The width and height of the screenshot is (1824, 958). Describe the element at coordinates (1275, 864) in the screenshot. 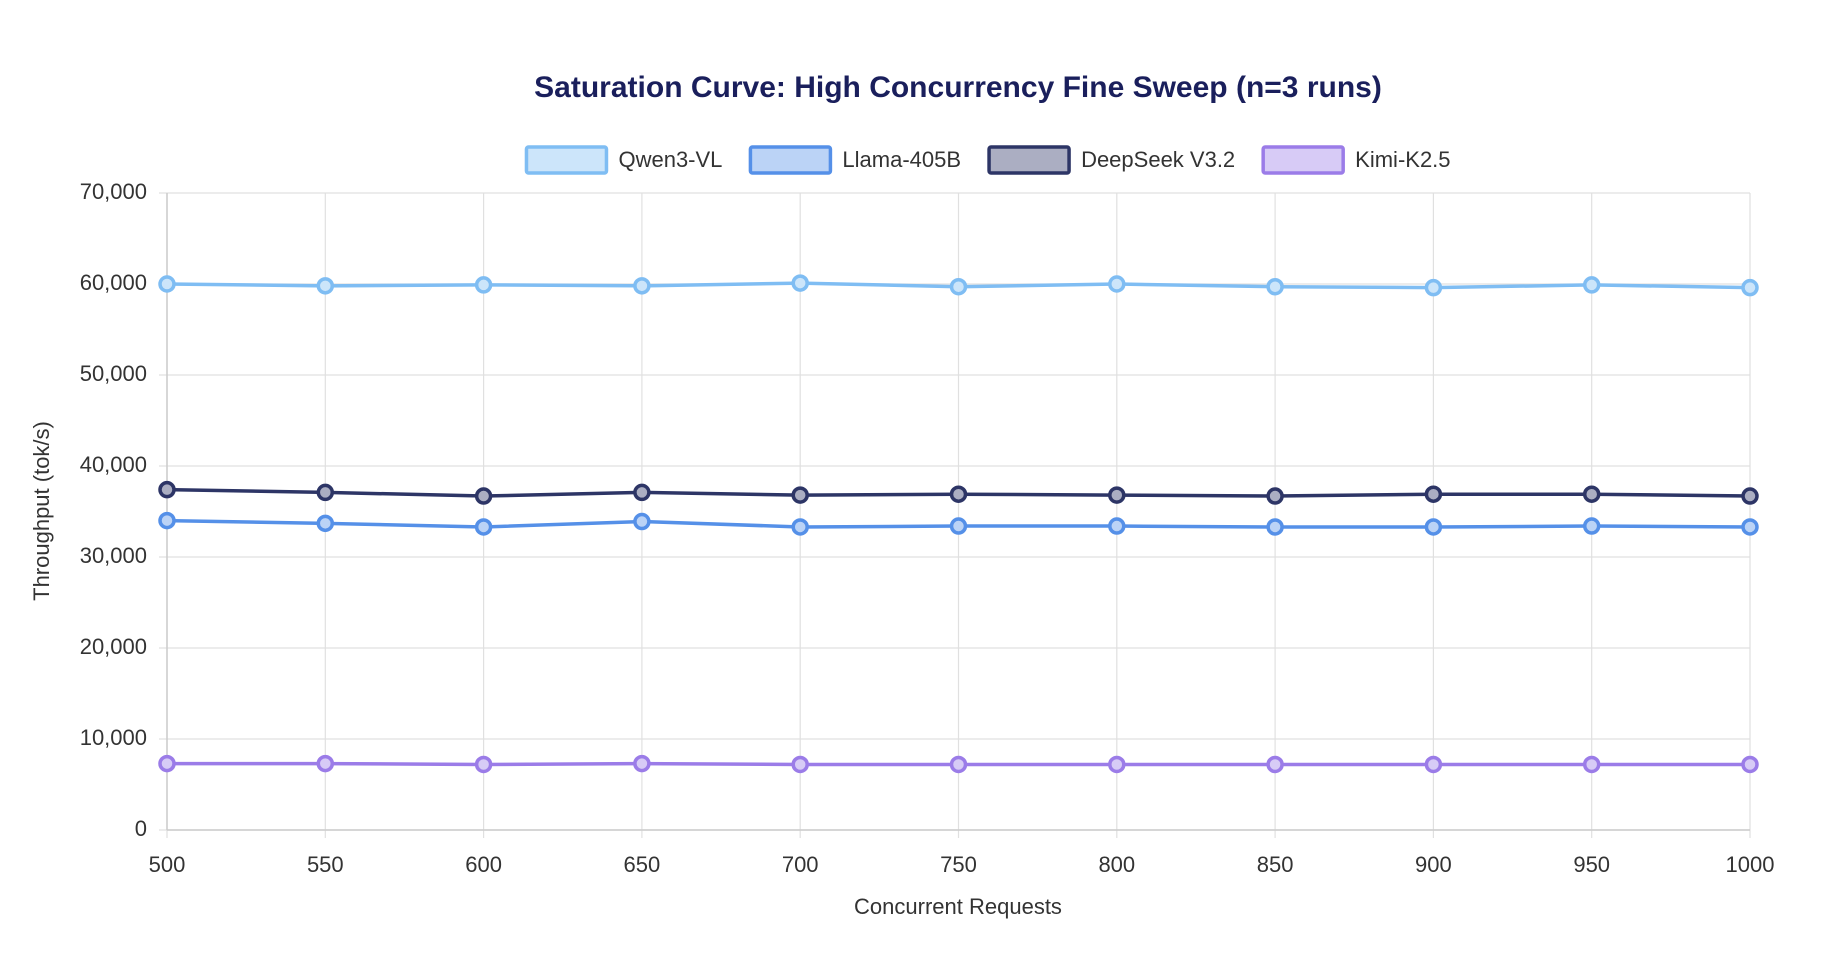

I see `x-tick-label: 850` at that location.